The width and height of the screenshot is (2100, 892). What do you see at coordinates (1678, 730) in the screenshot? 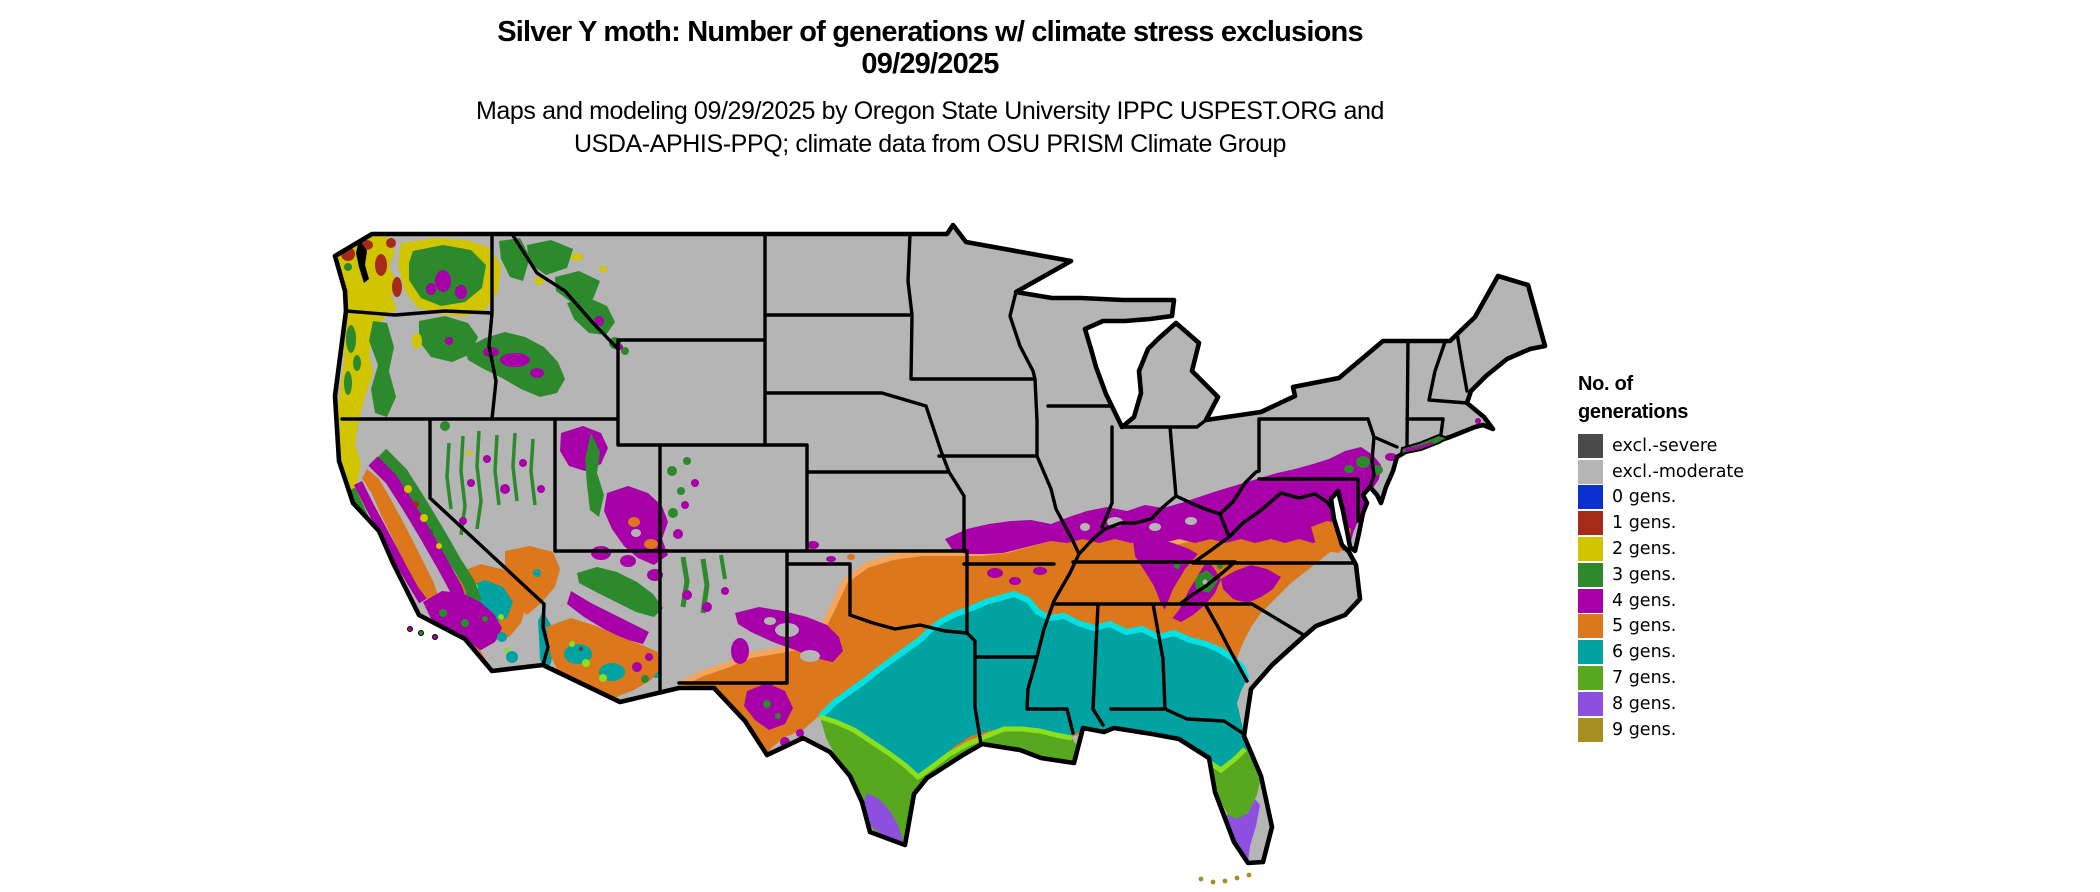
I see `legend-item: 9 gens.` at bounding box center [1678, 730].